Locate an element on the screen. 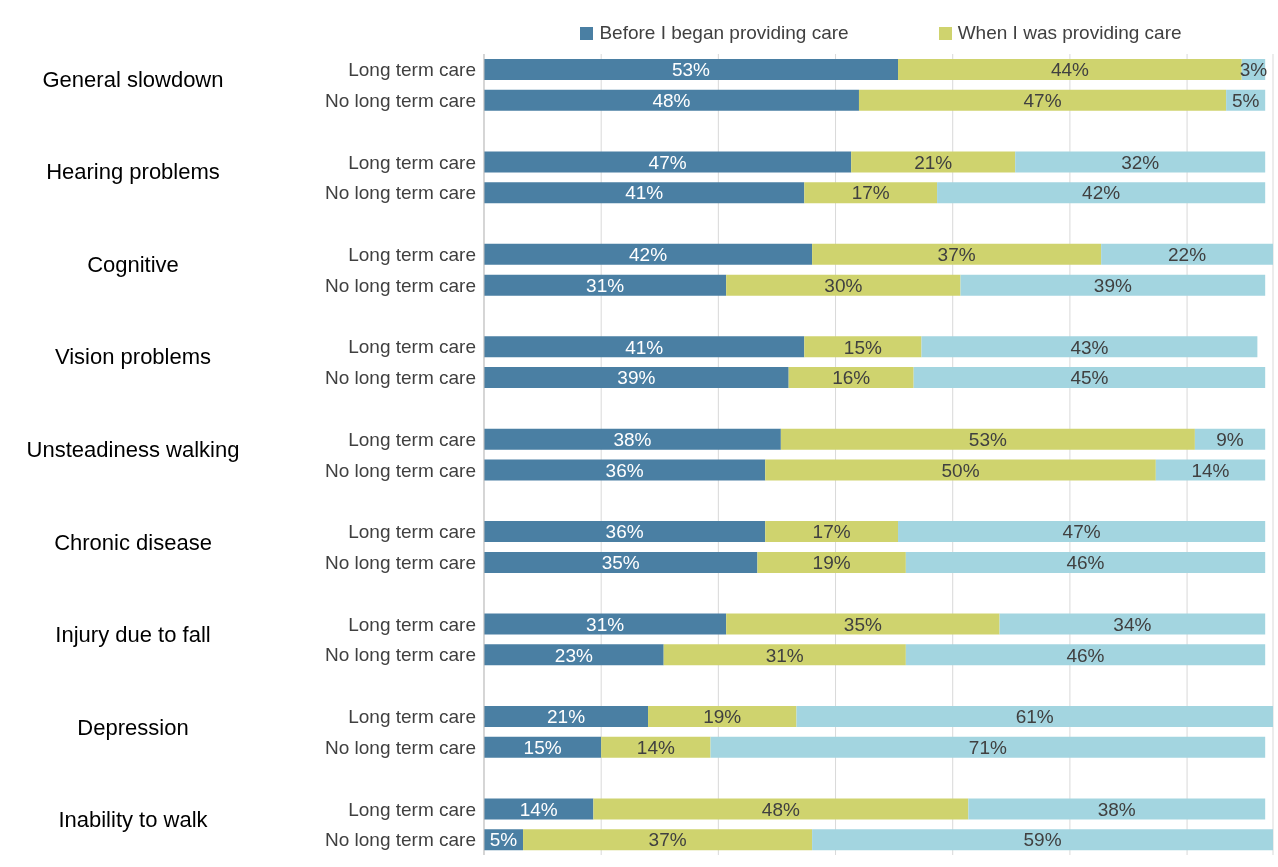 The width and height of the screenshot is (1278, 867). data-label: 9% is located at coordinates (1230, 439).